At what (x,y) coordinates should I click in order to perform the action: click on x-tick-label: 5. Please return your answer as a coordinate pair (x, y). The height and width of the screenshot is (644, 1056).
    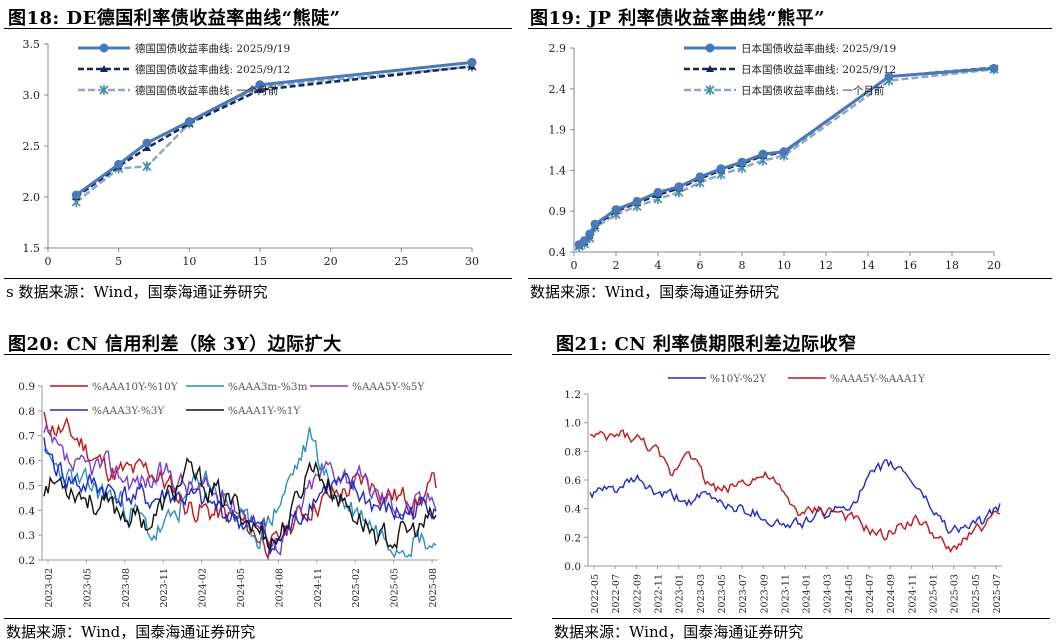
    Looking at the image, I should click on (118, 261).